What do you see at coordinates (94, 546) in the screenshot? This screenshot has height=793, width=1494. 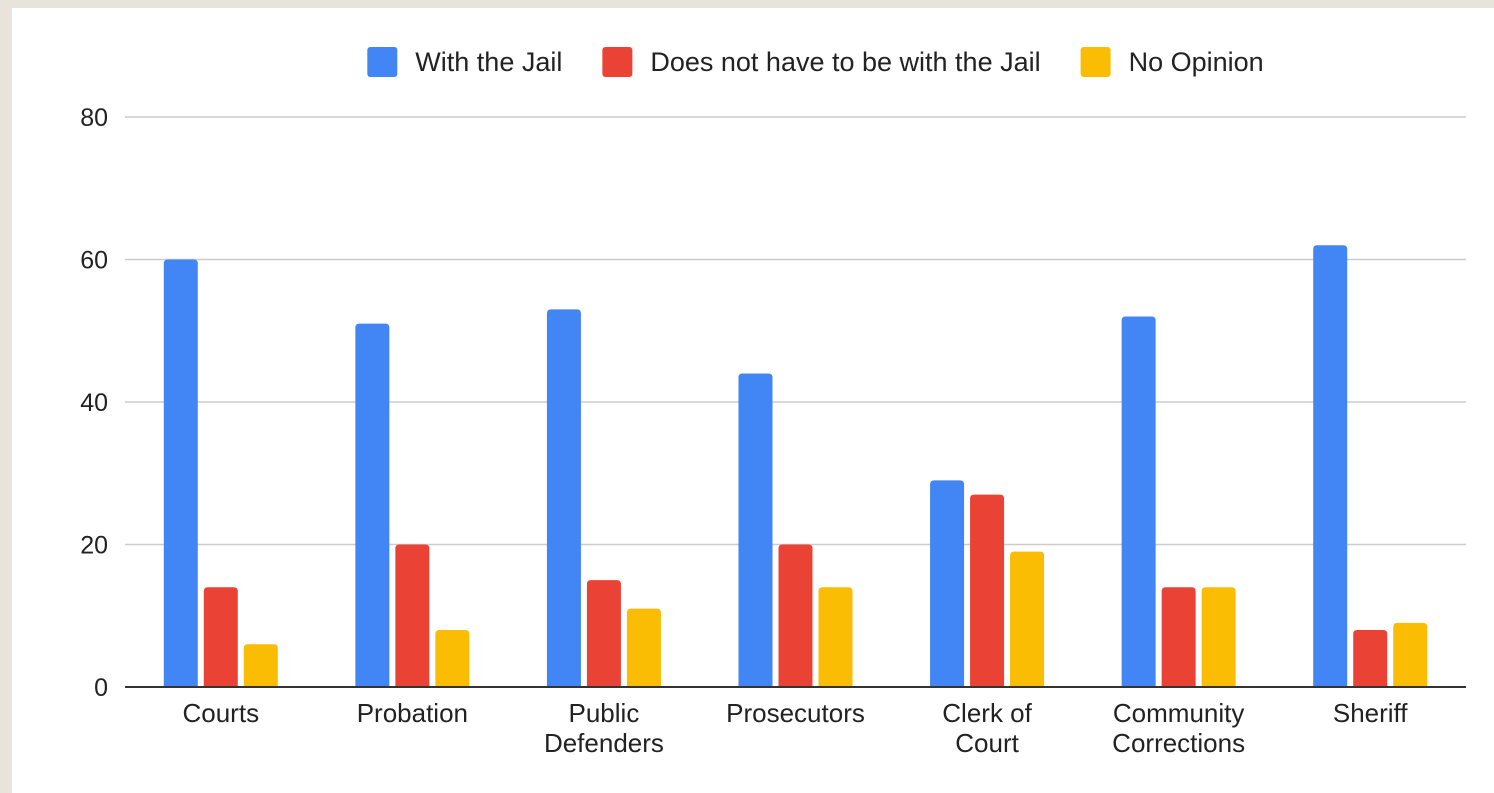 I see `y-tick-label: 20` at bounding box center [94, 546].